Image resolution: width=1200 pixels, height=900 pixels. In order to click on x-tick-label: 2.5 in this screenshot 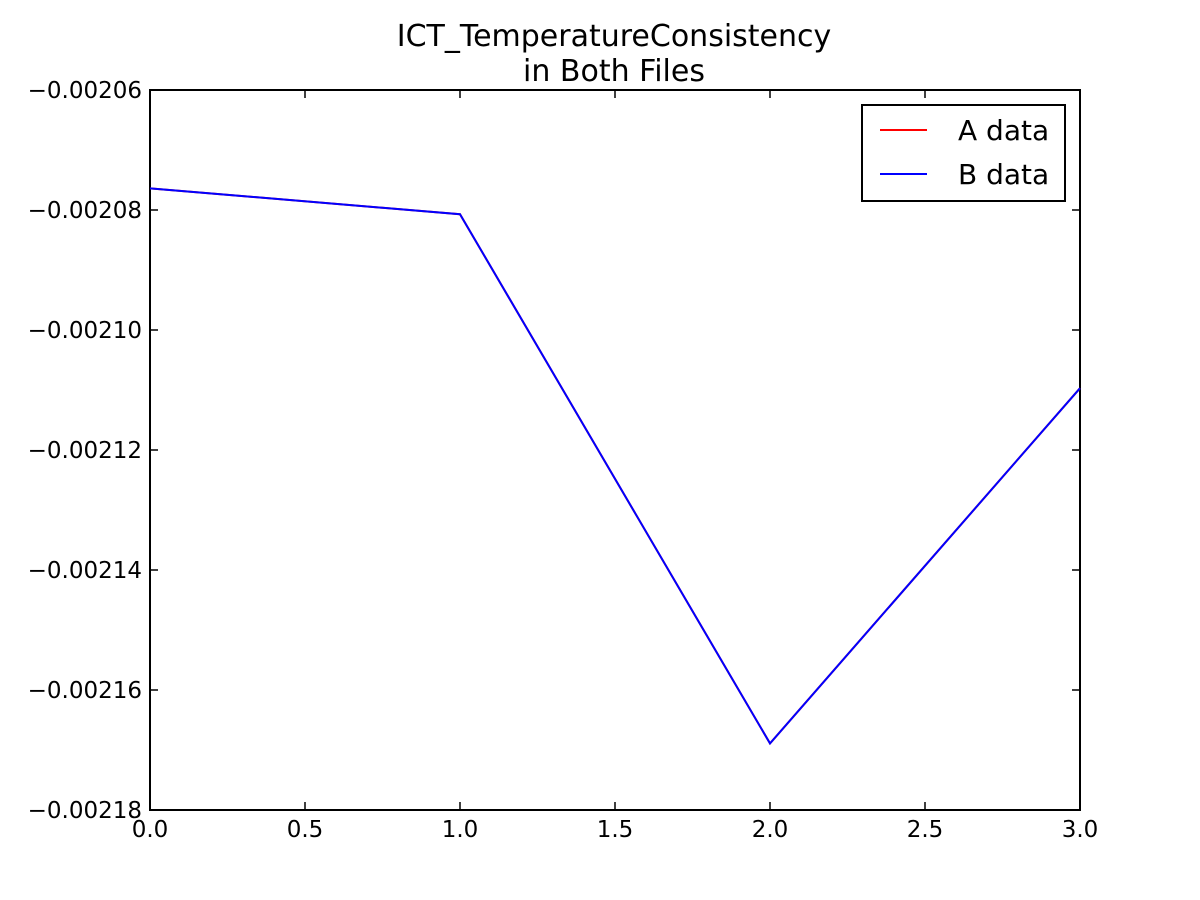, I will do `click(925, 830)`.